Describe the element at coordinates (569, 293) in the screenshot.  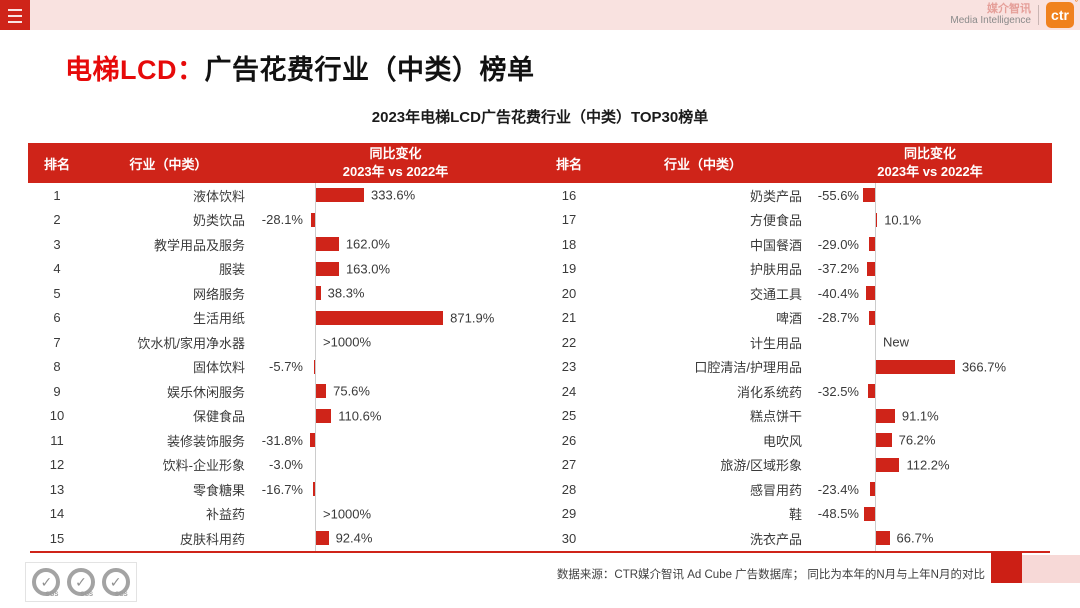
I see `rank-cell: 20` at that location.